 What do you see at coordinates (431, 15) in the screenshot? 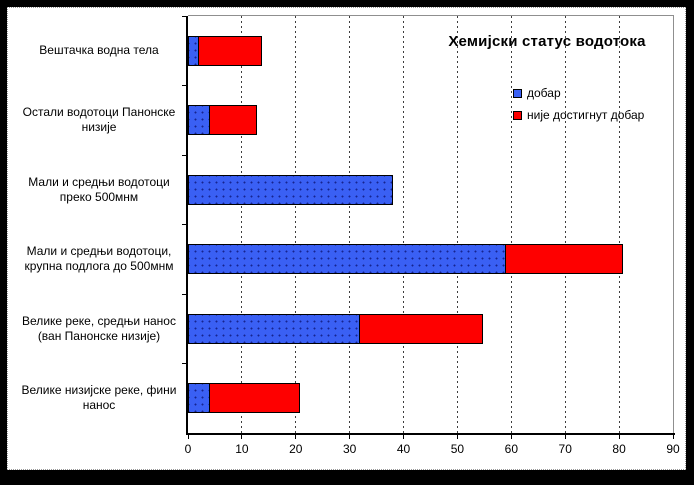
I see `plot-border-top` at bounding box center [431, 15].